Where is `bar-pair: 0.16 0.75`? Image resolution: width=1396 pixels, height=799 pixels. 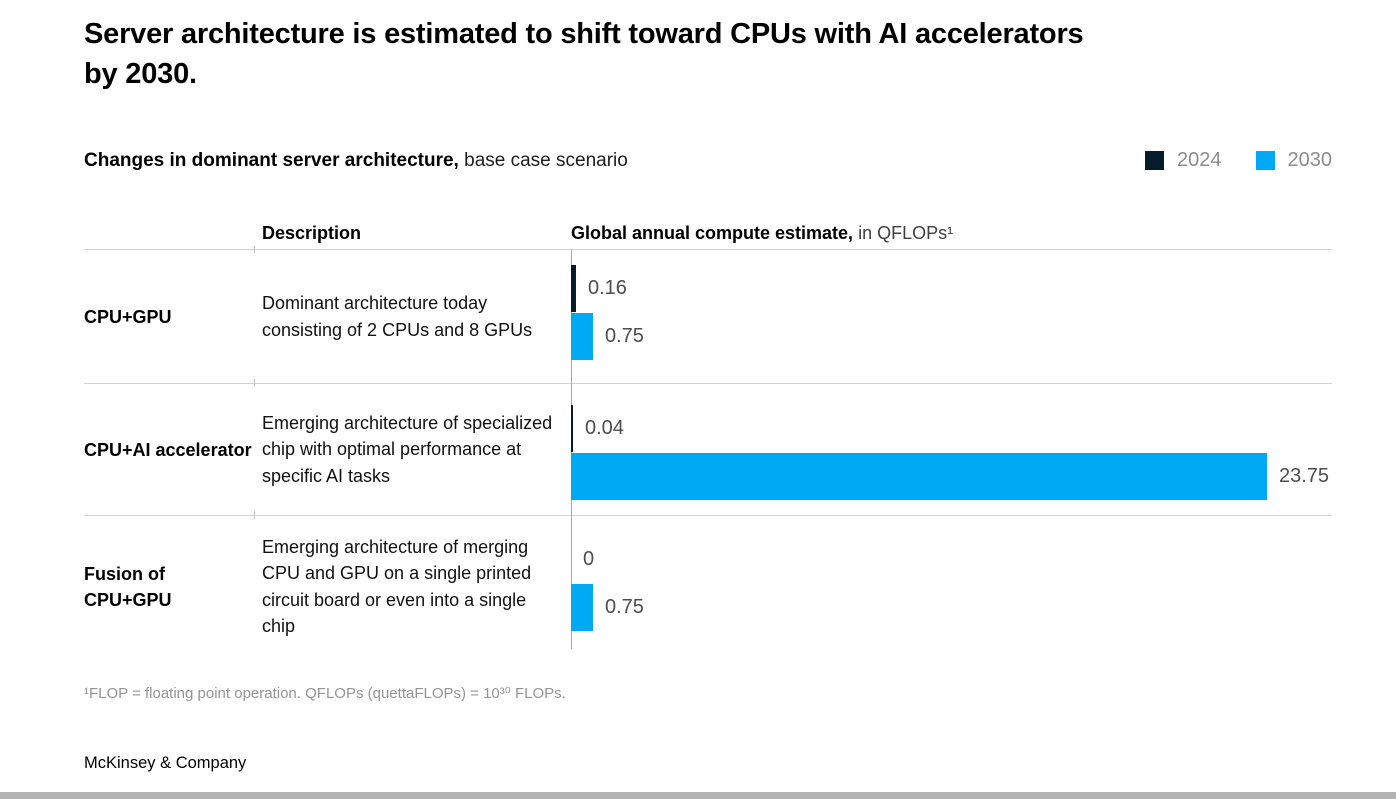
bar-pair: 0.16 0.75 is located at coordinates (607, 312).